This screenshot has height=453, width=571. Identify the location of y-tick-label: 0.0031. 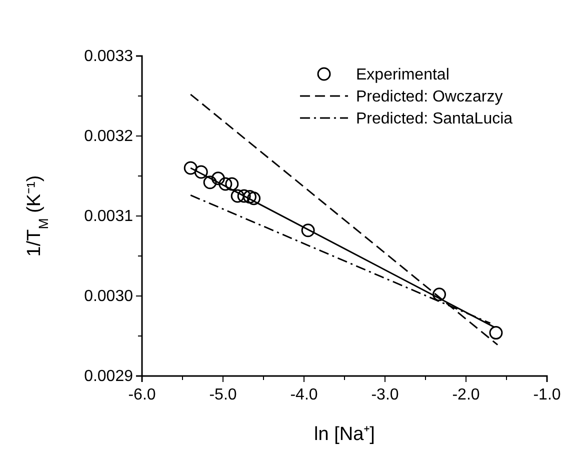
(109, 217).